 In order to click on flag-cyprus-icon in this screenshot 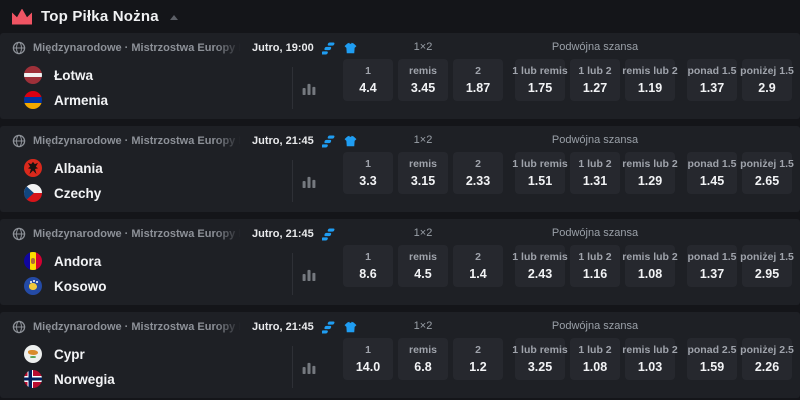, I will do `click(33, 354)`.